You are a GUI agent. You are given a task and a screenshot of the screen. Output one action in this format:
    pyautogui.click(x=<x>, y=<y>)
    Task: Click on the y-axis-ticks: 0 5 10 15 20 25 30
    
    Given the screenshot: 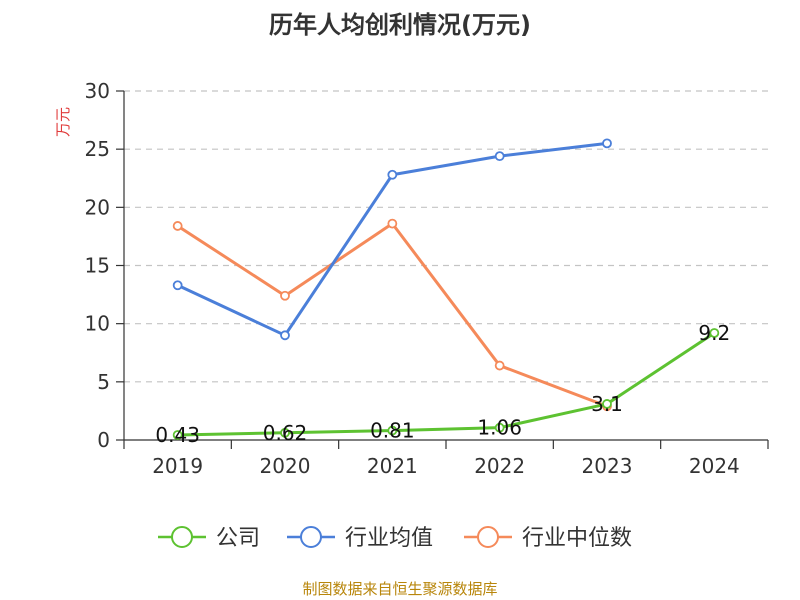 What is the action you would take?
    pyautogui.click(x=104, y=265)
    